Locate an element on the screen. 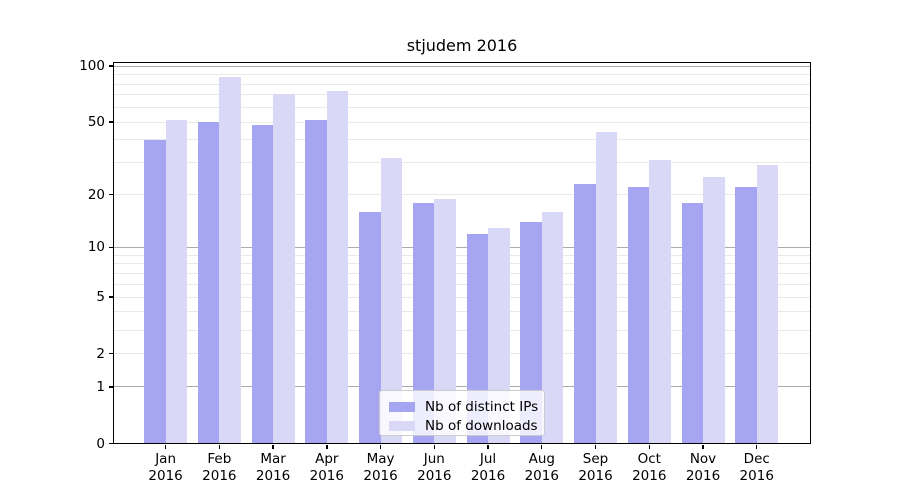 This screenshot has width=900, height=500. x-tick-month: Jun is located at coordinates (434, 458).